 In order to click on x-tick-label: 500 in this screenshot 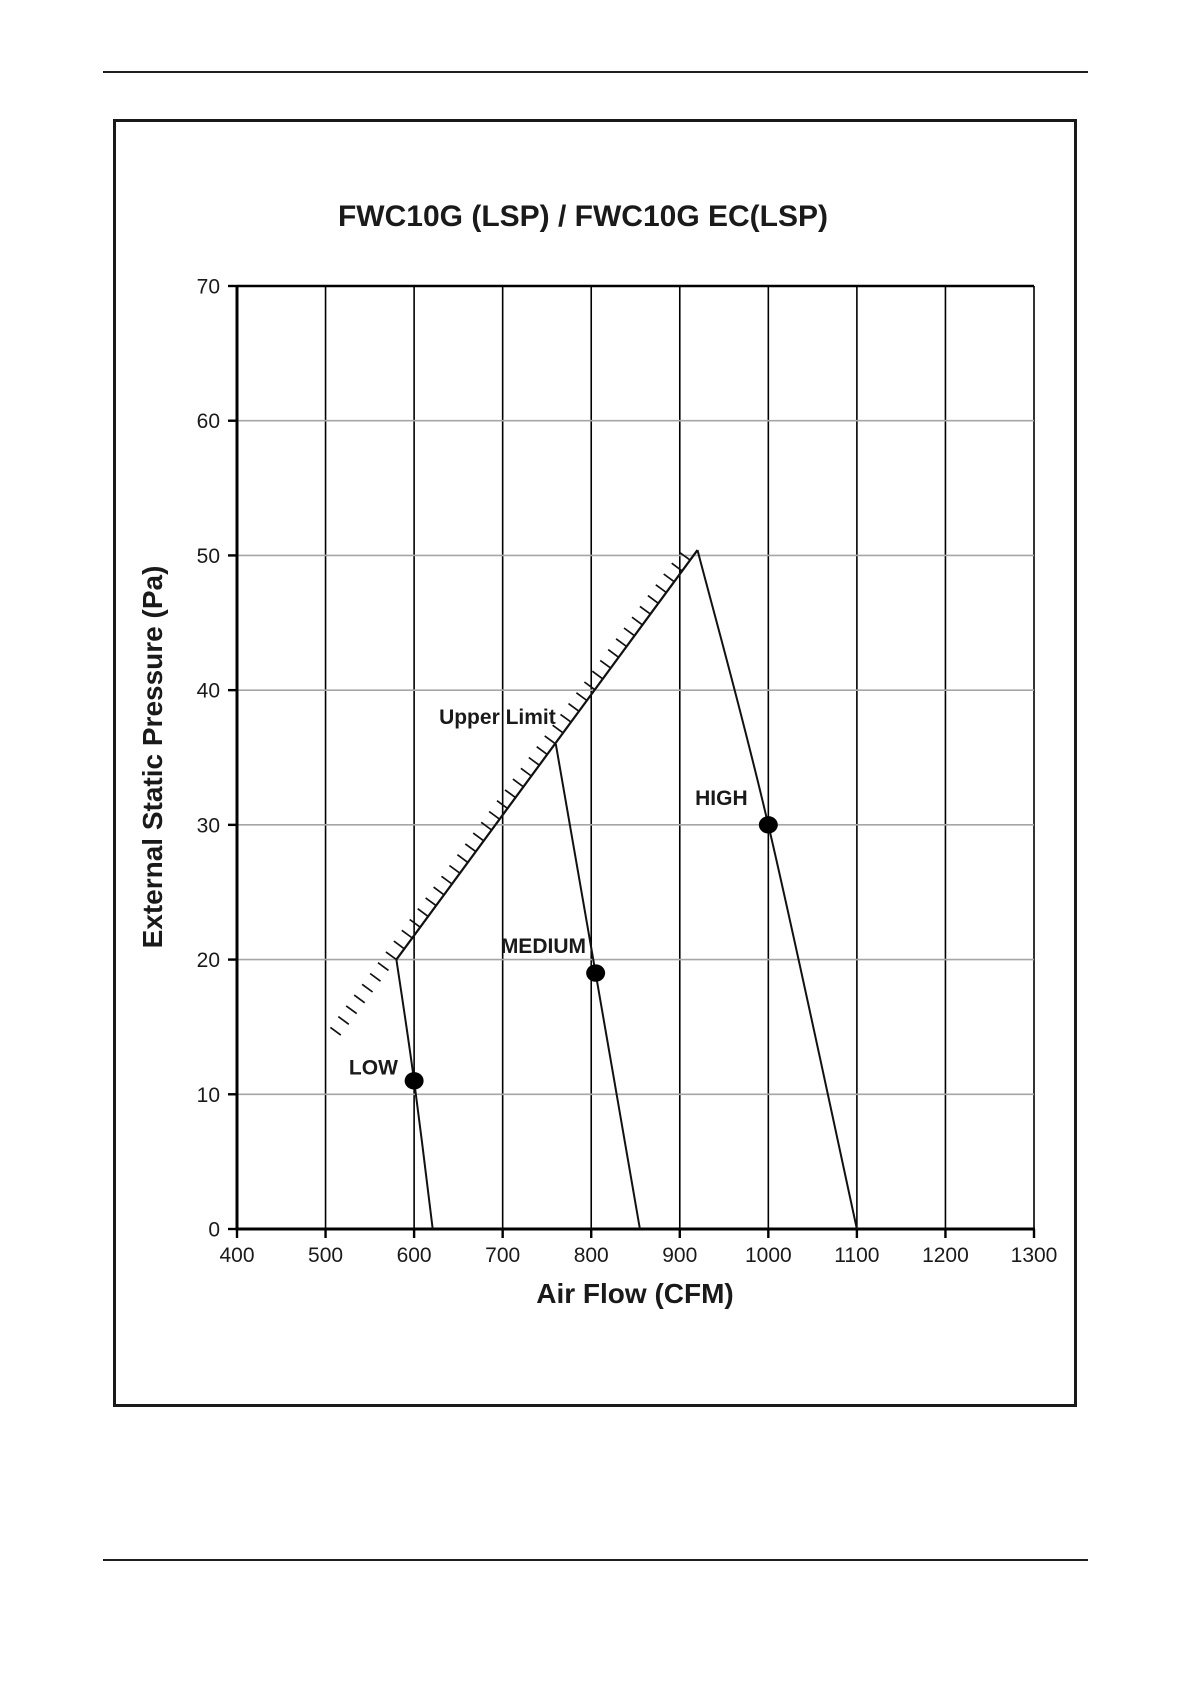, I will do `click(325, 1255)`.